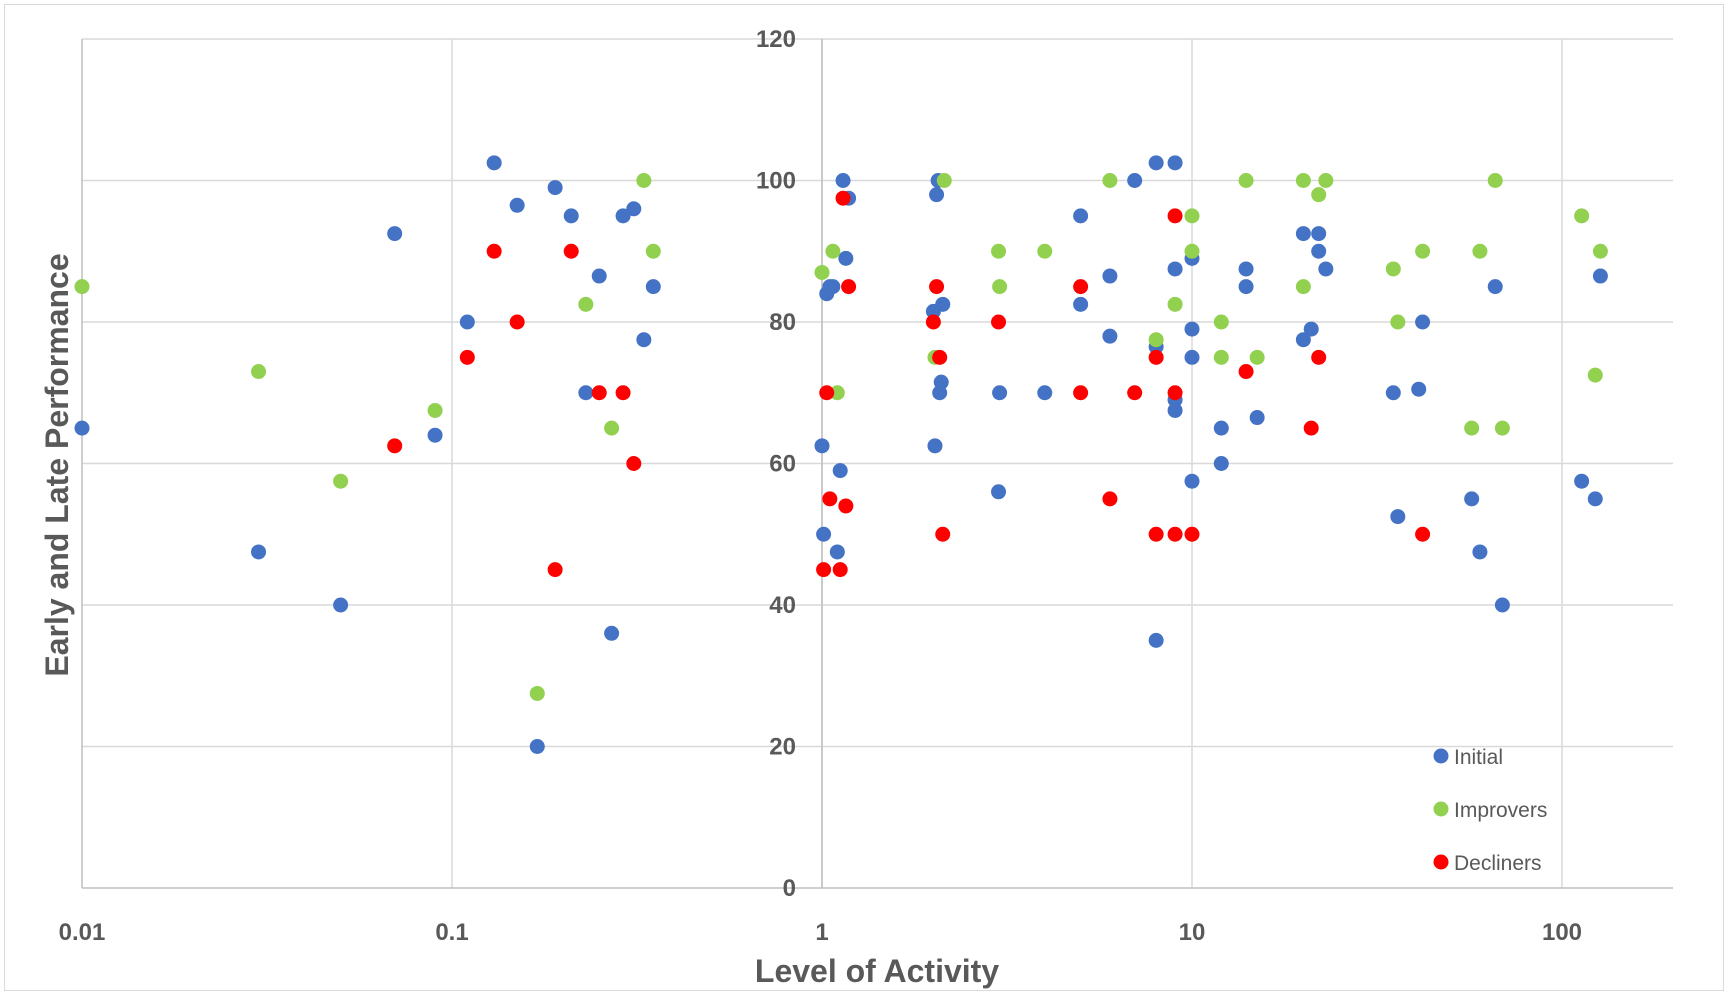  What do you see at coordinates (1490, 810) in the screenshot?
I see `legend: Initial Improvers Decliners` at bounding box center [1490, 810].